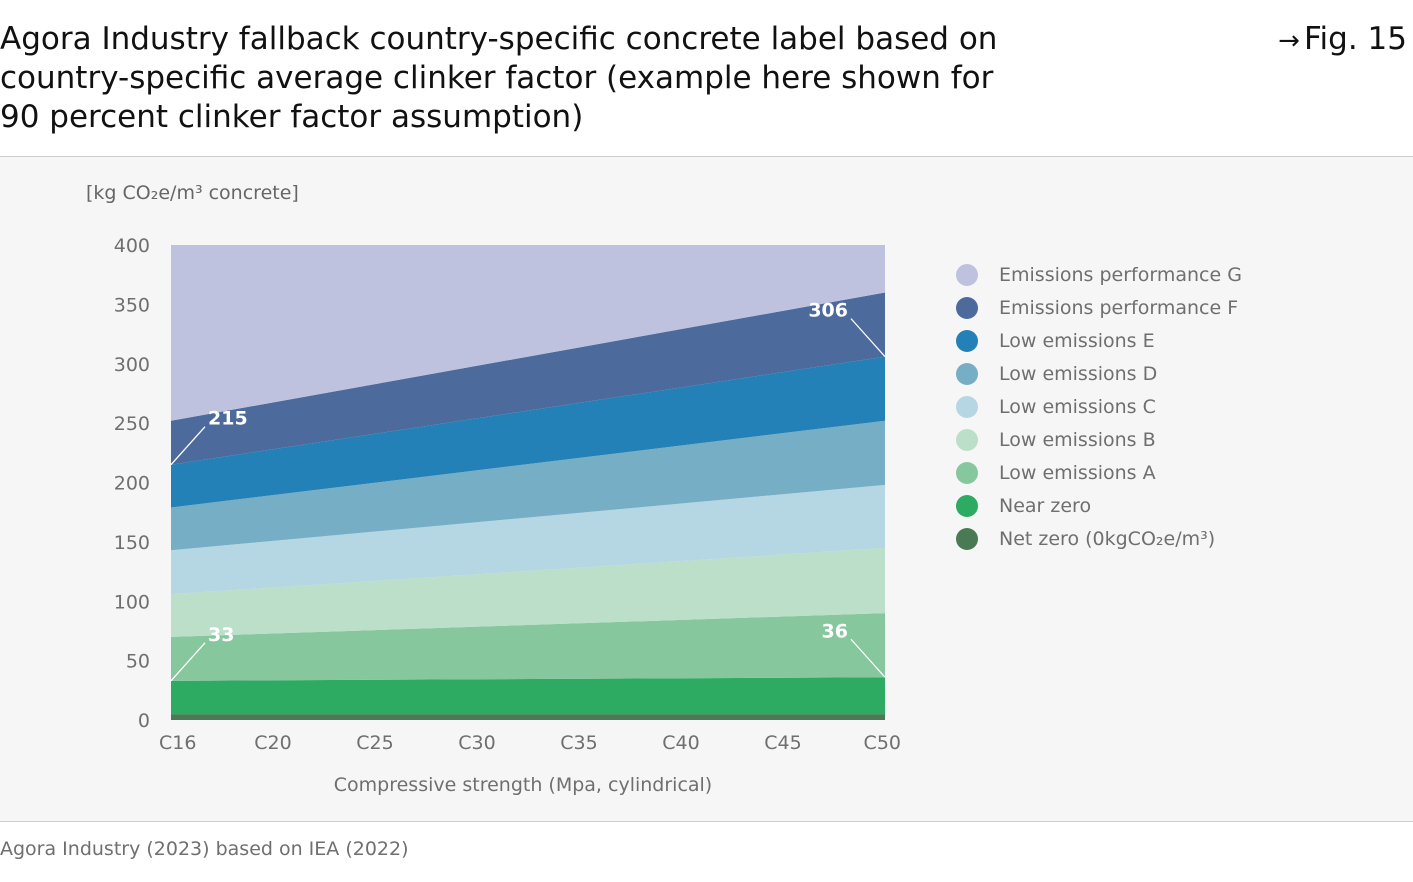 This screenshot has height=882, width=1413. What do you see at coordinates (528, 647) in the screenshot?
I see `area-band-low-emissions-a` at bounding box center [528, 647].